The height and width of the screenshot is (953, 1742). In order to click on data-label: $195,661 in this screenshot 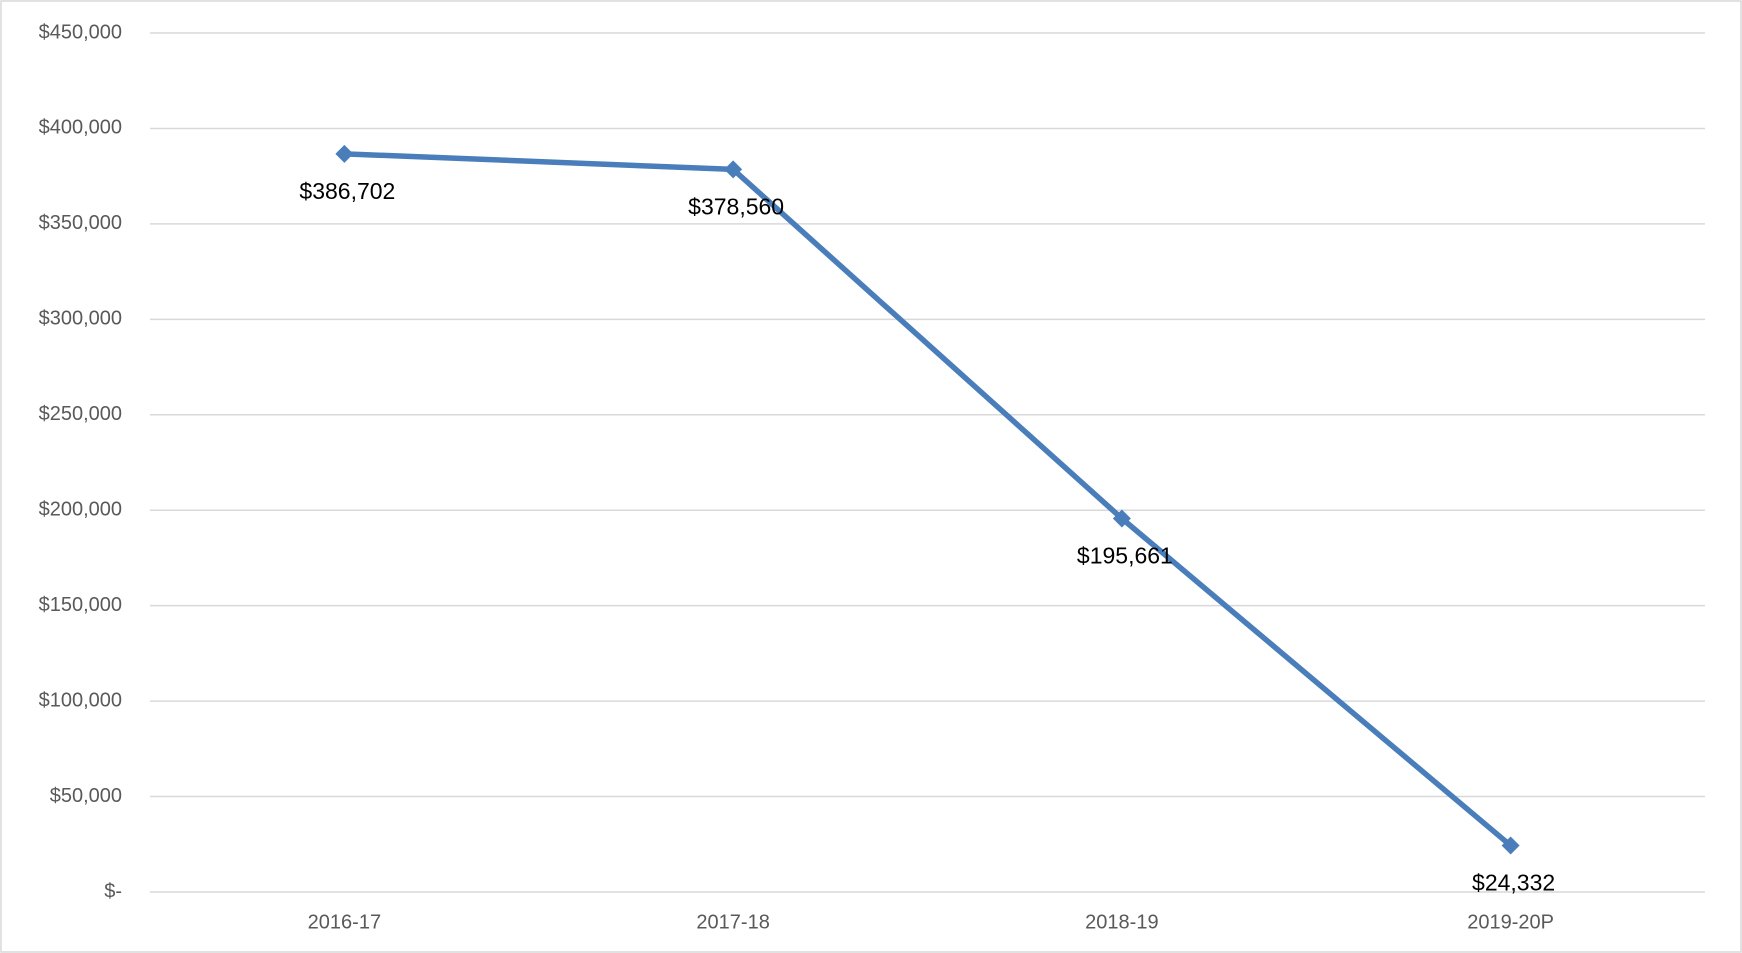, I will do `click(1125, 556)`.